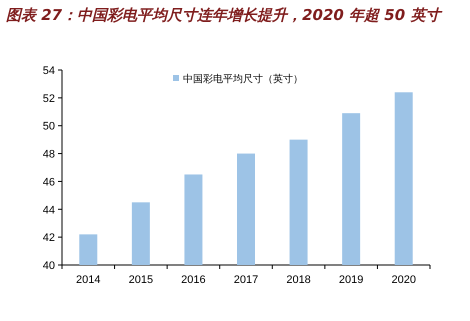  I want to click on legend-label: 中国彩电平均尺寸（英寸）, so click(243, 79).